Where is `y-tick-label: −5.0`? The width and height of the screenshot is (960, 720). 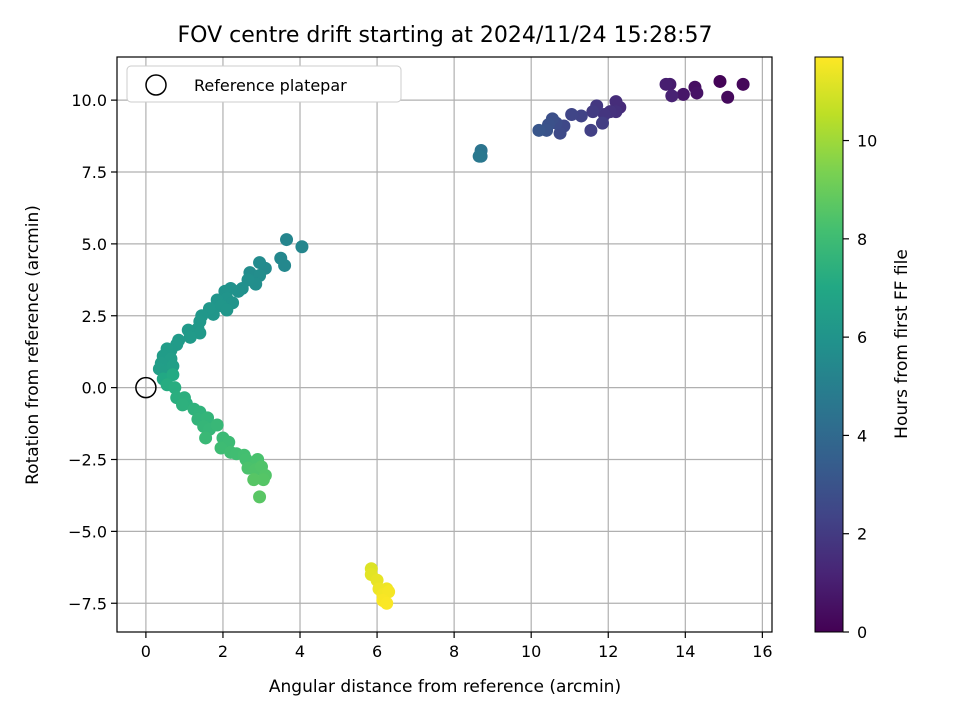
y-tick-label: −5.0 is located at coordinates (87, 531).